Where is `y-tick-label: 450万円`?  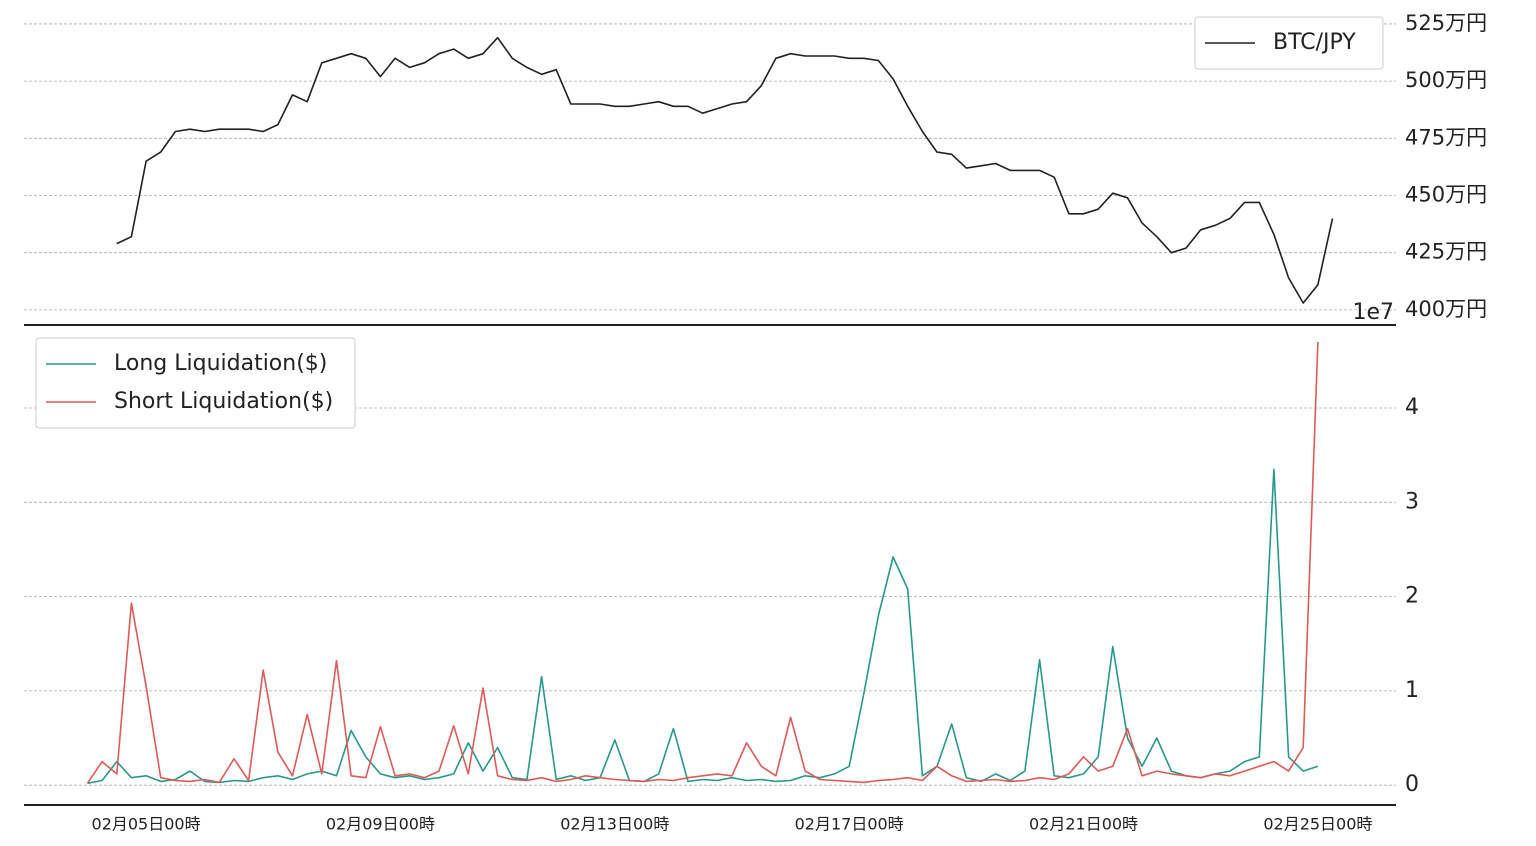 y-tick-label: 450万円 is located at coordinates (1446, 195).